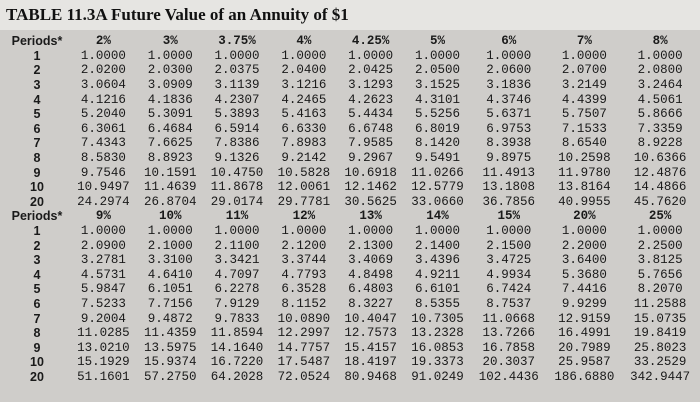  What do you see at coordinates (103, 201) in the screenshot?
I see `factor: 24.2974` at bounding box center [103, 201].